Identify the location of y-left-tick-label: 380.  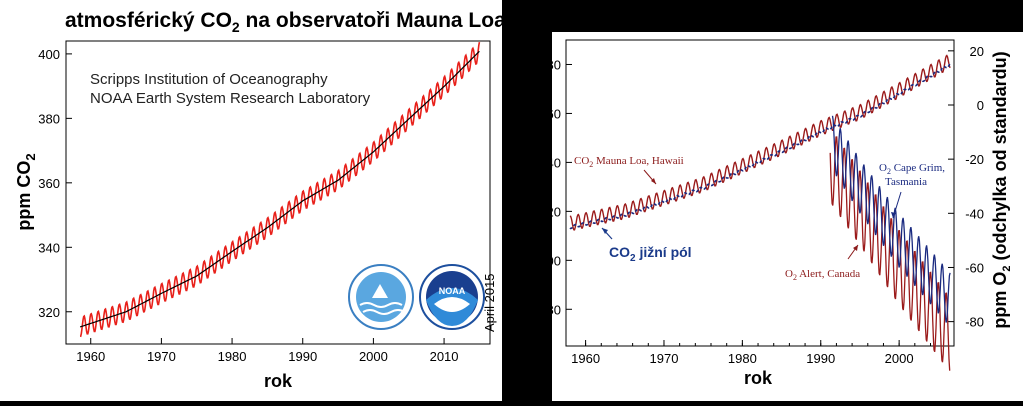
(556, 64).